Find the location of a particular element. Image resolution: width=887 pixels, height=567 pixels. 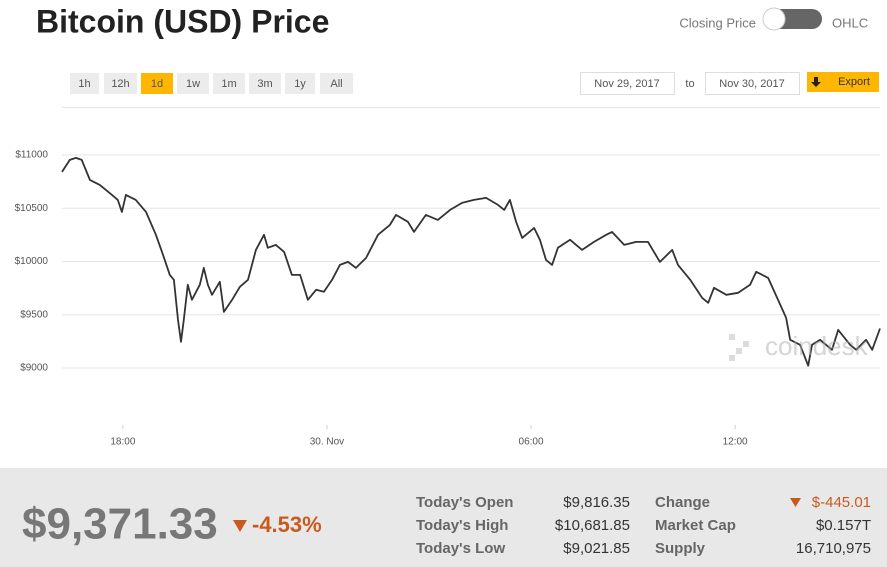

range-button-label: 1m is located at coordinates (228, 84).